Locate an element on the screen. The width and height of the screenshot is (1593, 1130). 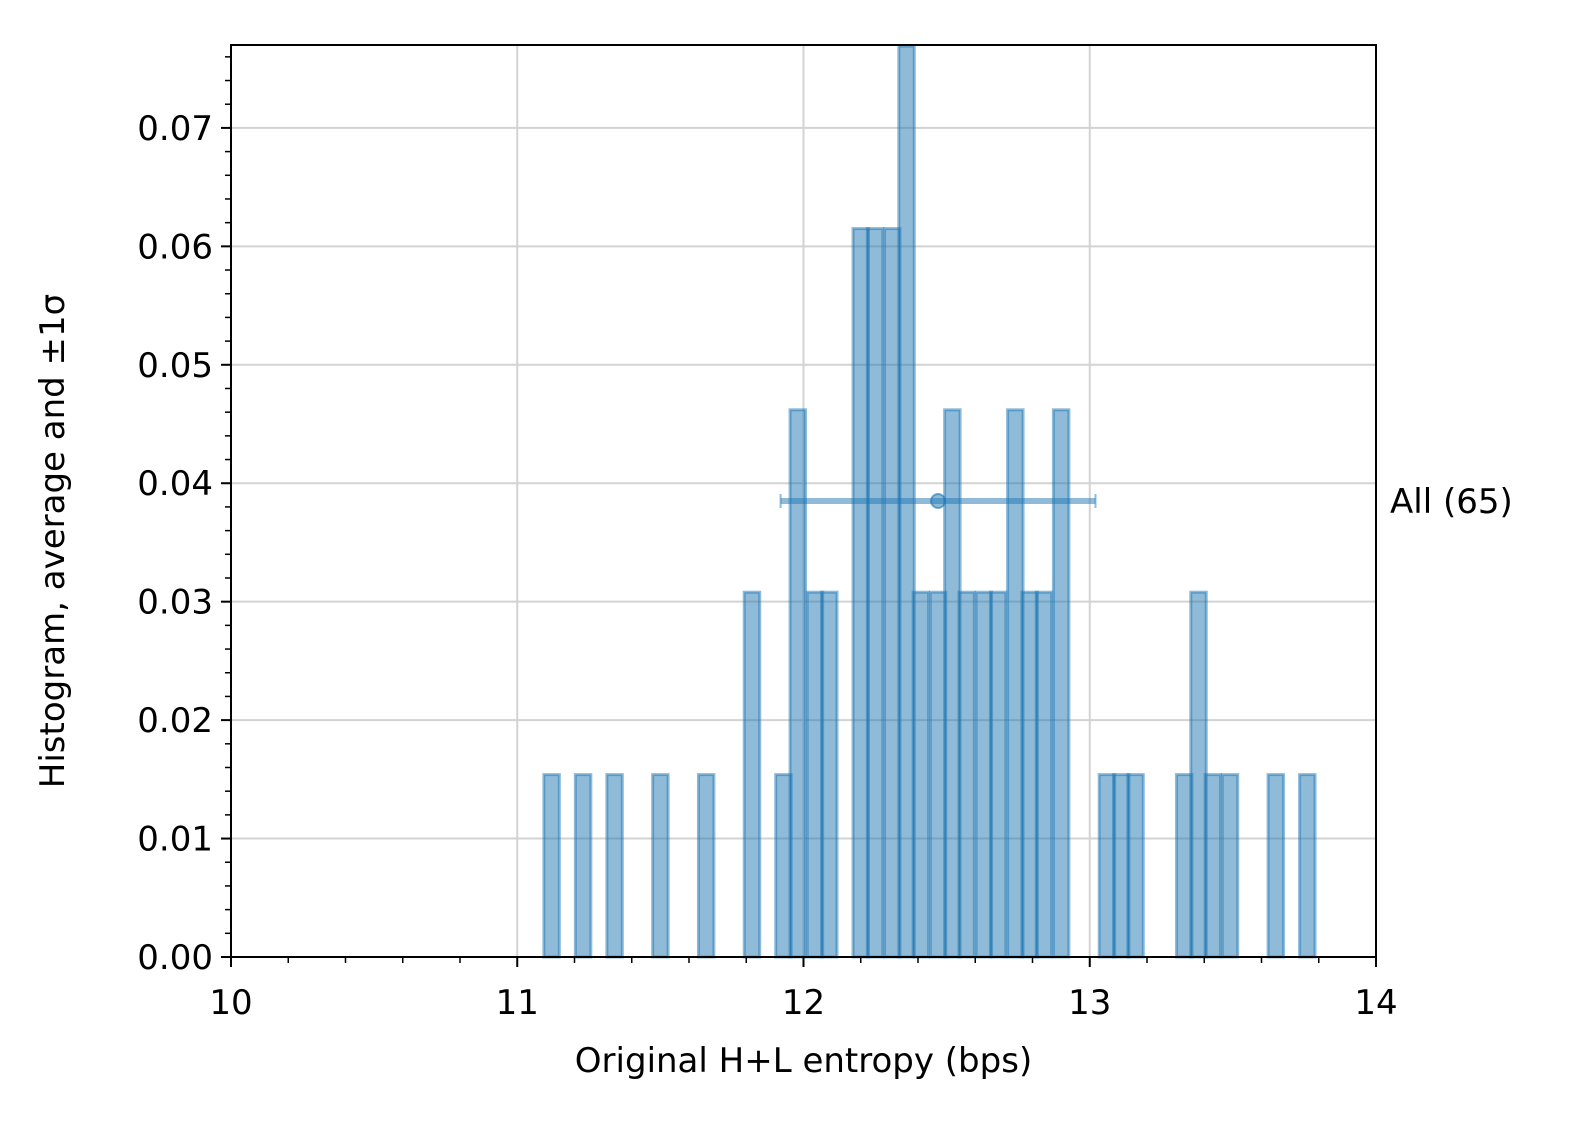
y-tick-label: 0.03 is located at coordinates (175, 603).